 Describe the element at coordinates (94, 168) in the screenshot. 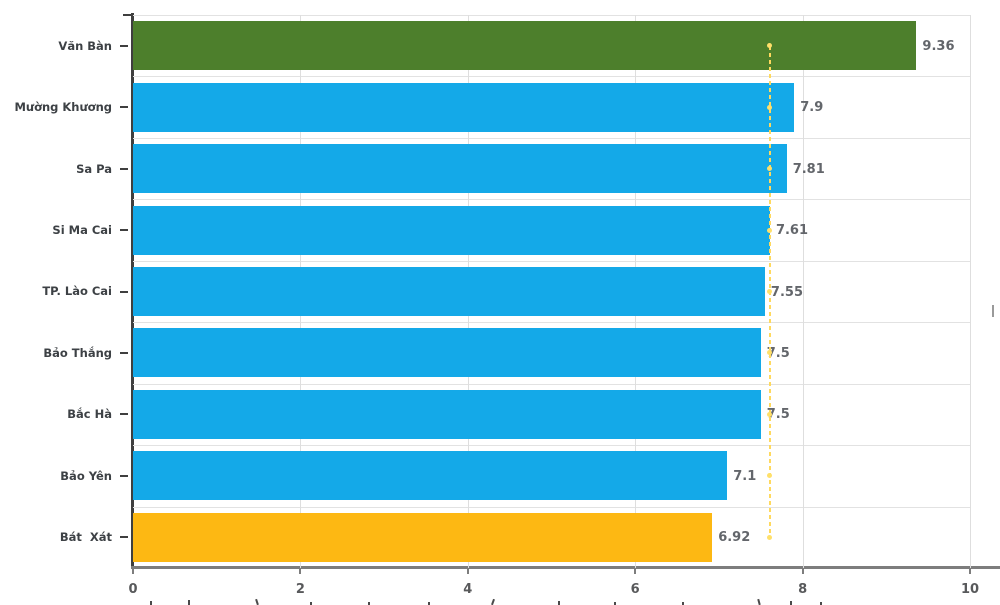

I see `category-label-sa-pa: Sa Pa` at that location.